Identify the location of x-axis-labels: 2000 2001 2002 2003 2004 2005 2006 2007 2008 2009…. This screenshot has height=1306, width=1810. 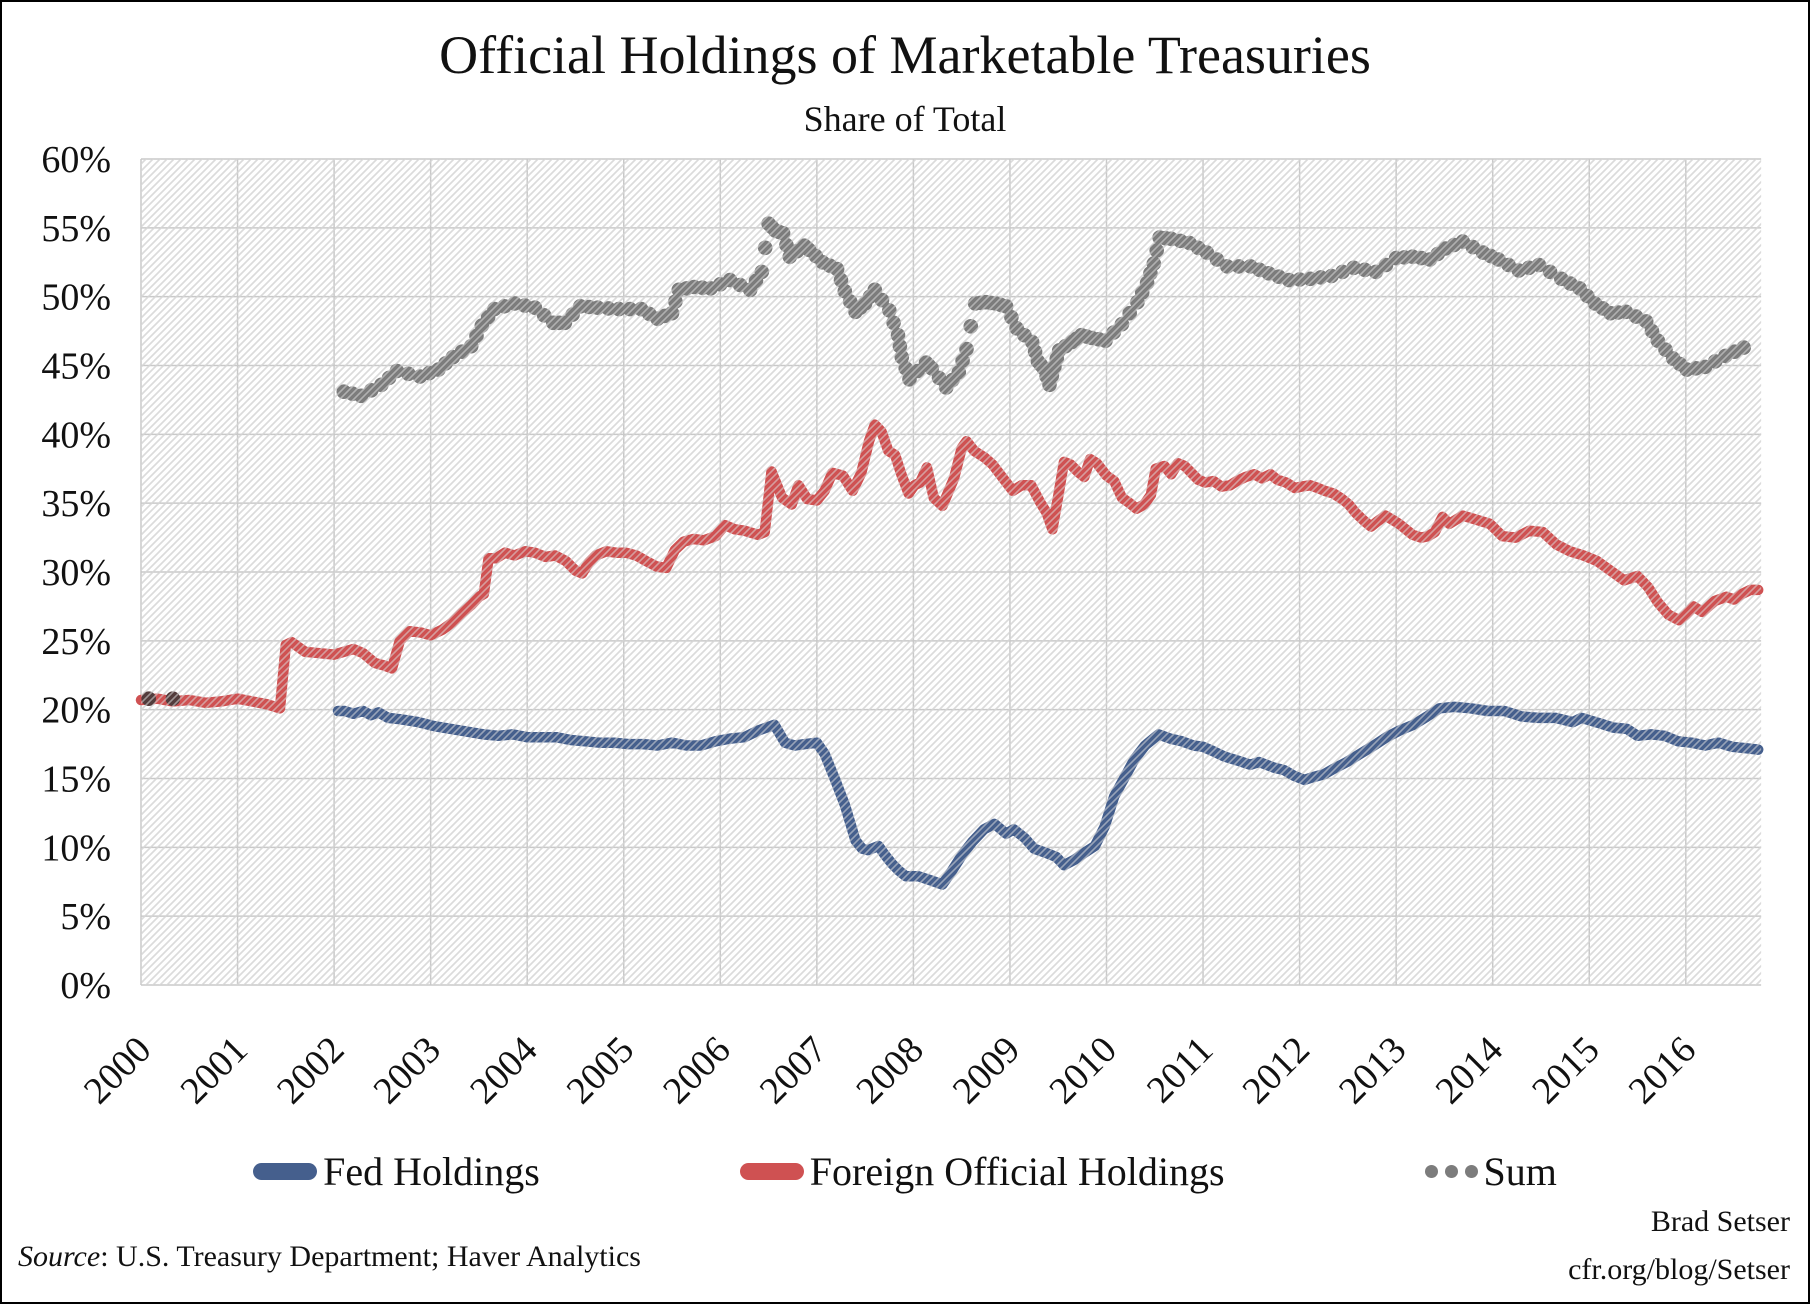
(890, 1070).